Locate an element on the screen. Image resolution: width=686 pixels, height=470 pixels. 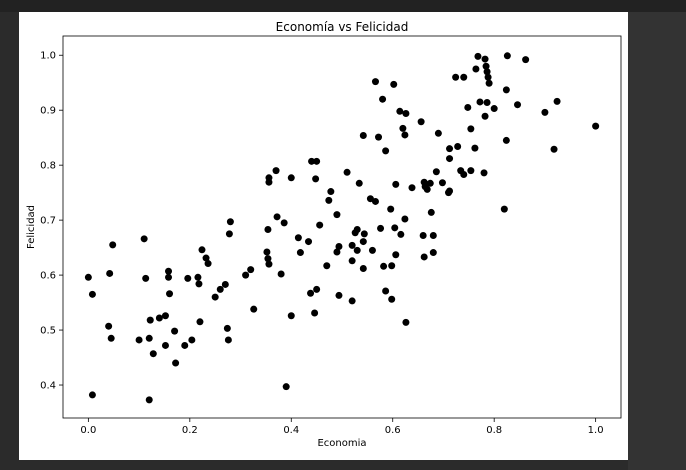
x-tick-label: 0.6 is located at coordinates (393, 430).